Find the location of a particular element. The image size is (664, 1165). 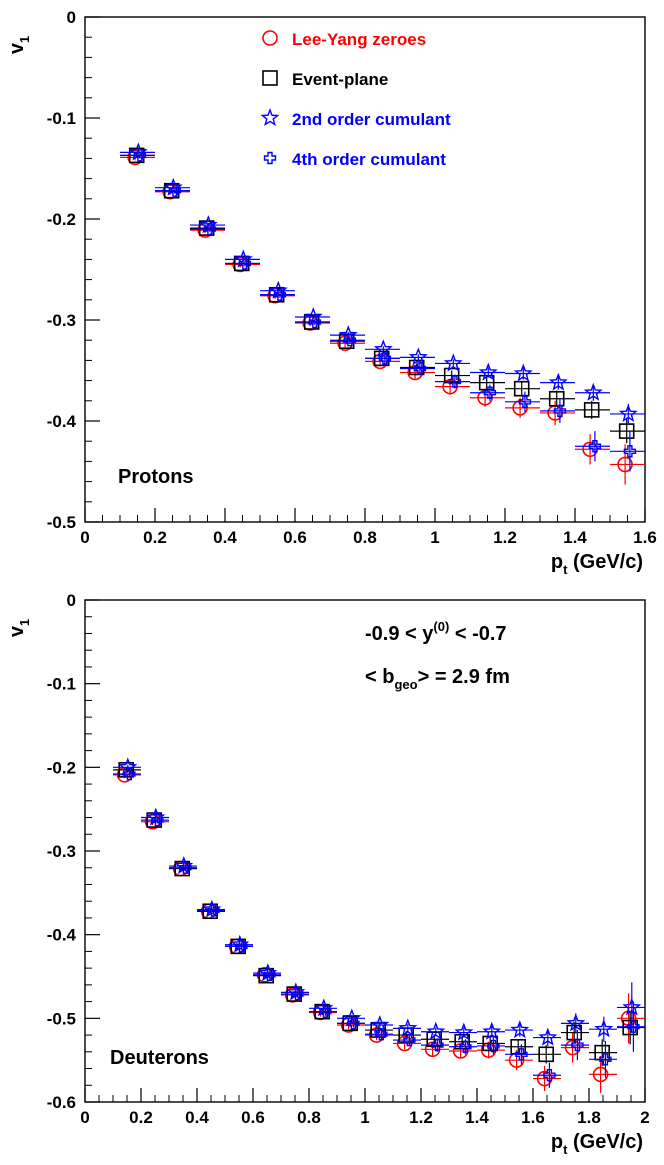

panel-label: Deuterons is located at coordinates (159, 1058).